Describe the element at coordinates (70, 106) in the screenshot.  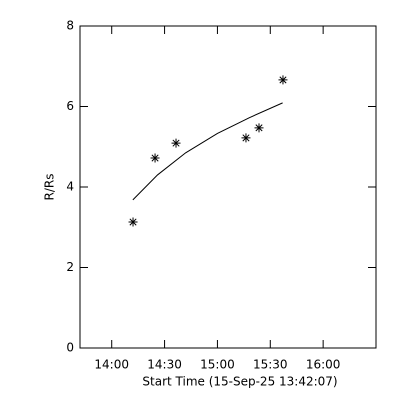
I see `y-tick-label: 6` at that location.